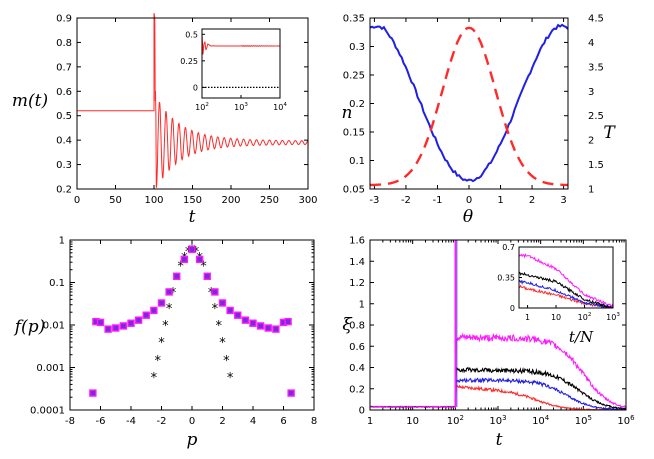 This screenshot has height=459, width=654. What do you see at coordinates (101, 421) in the screenshot?
I see `x-tick-label: -6` at bounding box center [101, 421].